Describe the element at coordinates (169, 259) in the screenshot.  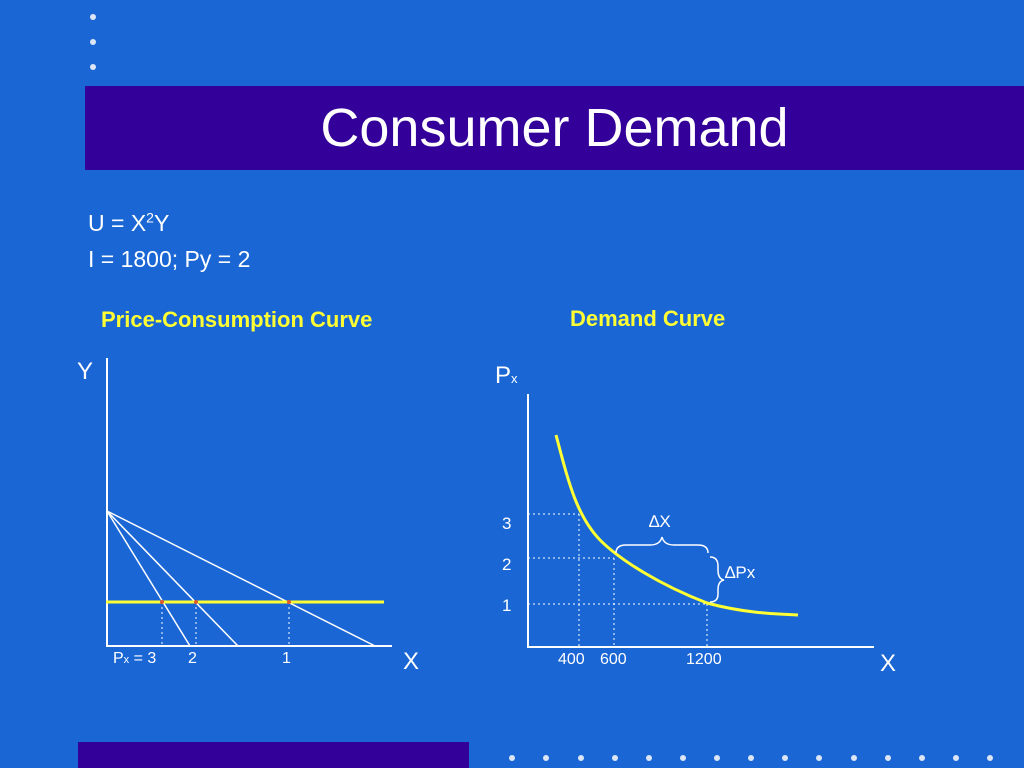
I see `constraint-equation: I = 1800; Py = 2` at that location.